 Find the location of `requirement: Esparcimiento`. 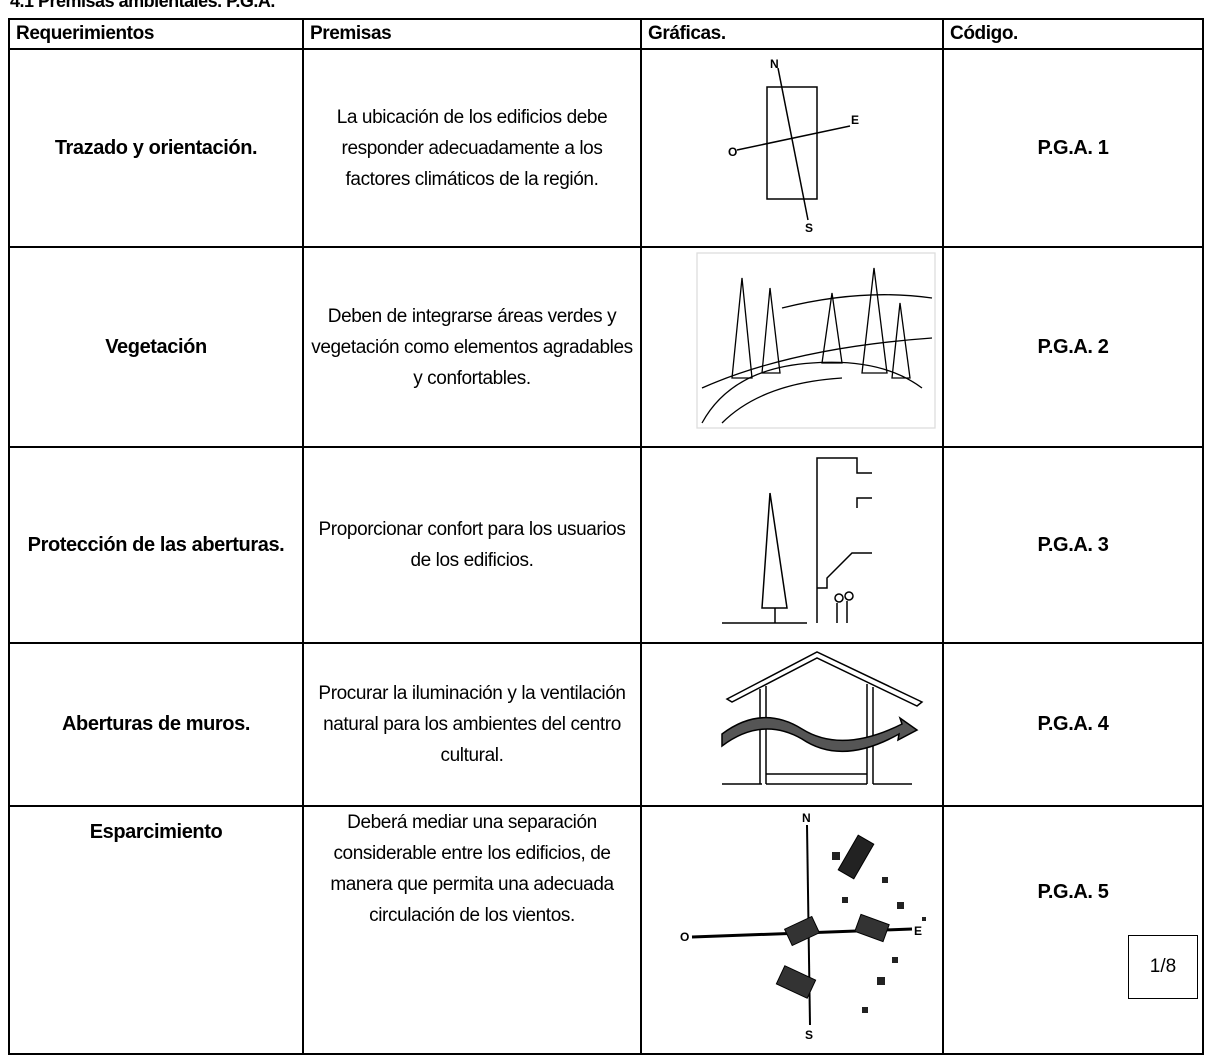

requirement: Esparcimiento is located at coordinates (156, 930).